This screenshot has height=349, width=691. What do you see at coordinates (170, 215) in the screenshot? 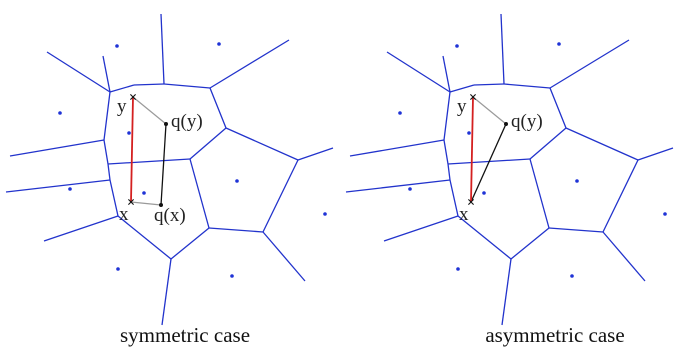
I see `label-qx: q(x)` at bounding box center [170, 215].